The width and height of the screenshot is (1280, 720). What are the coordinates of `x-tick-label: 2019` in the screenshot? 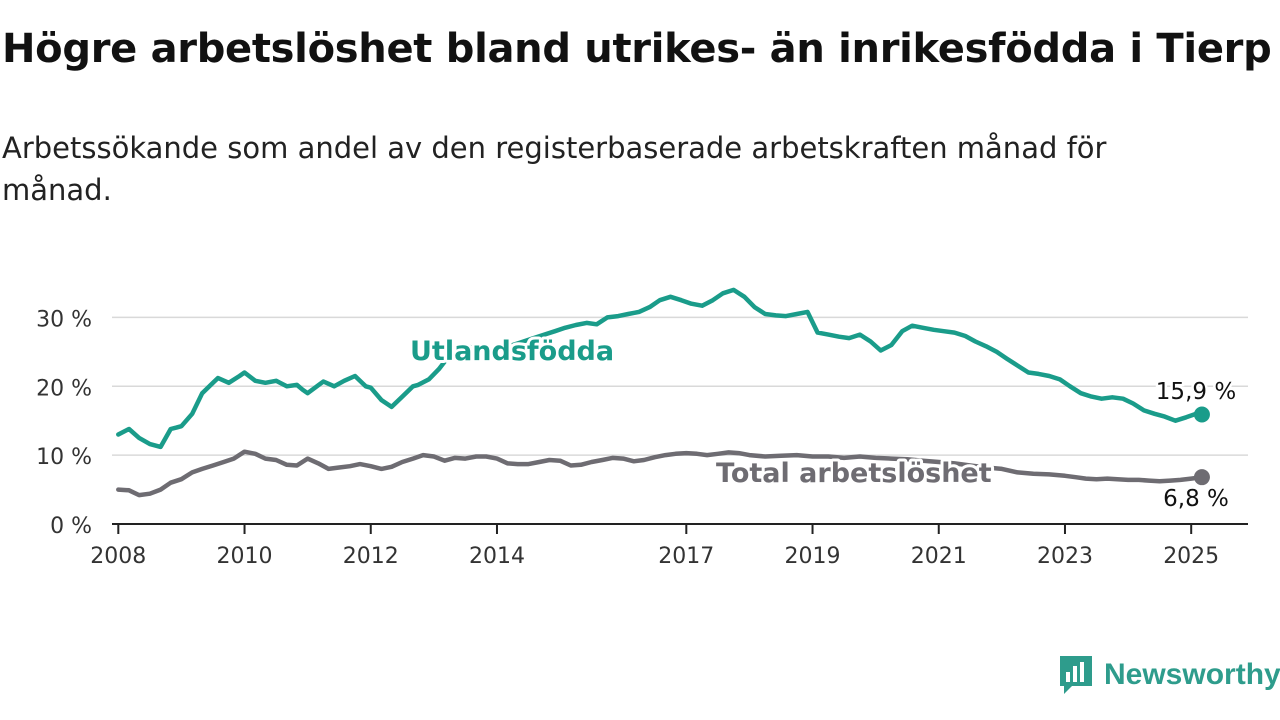 It's located at (813, 556).